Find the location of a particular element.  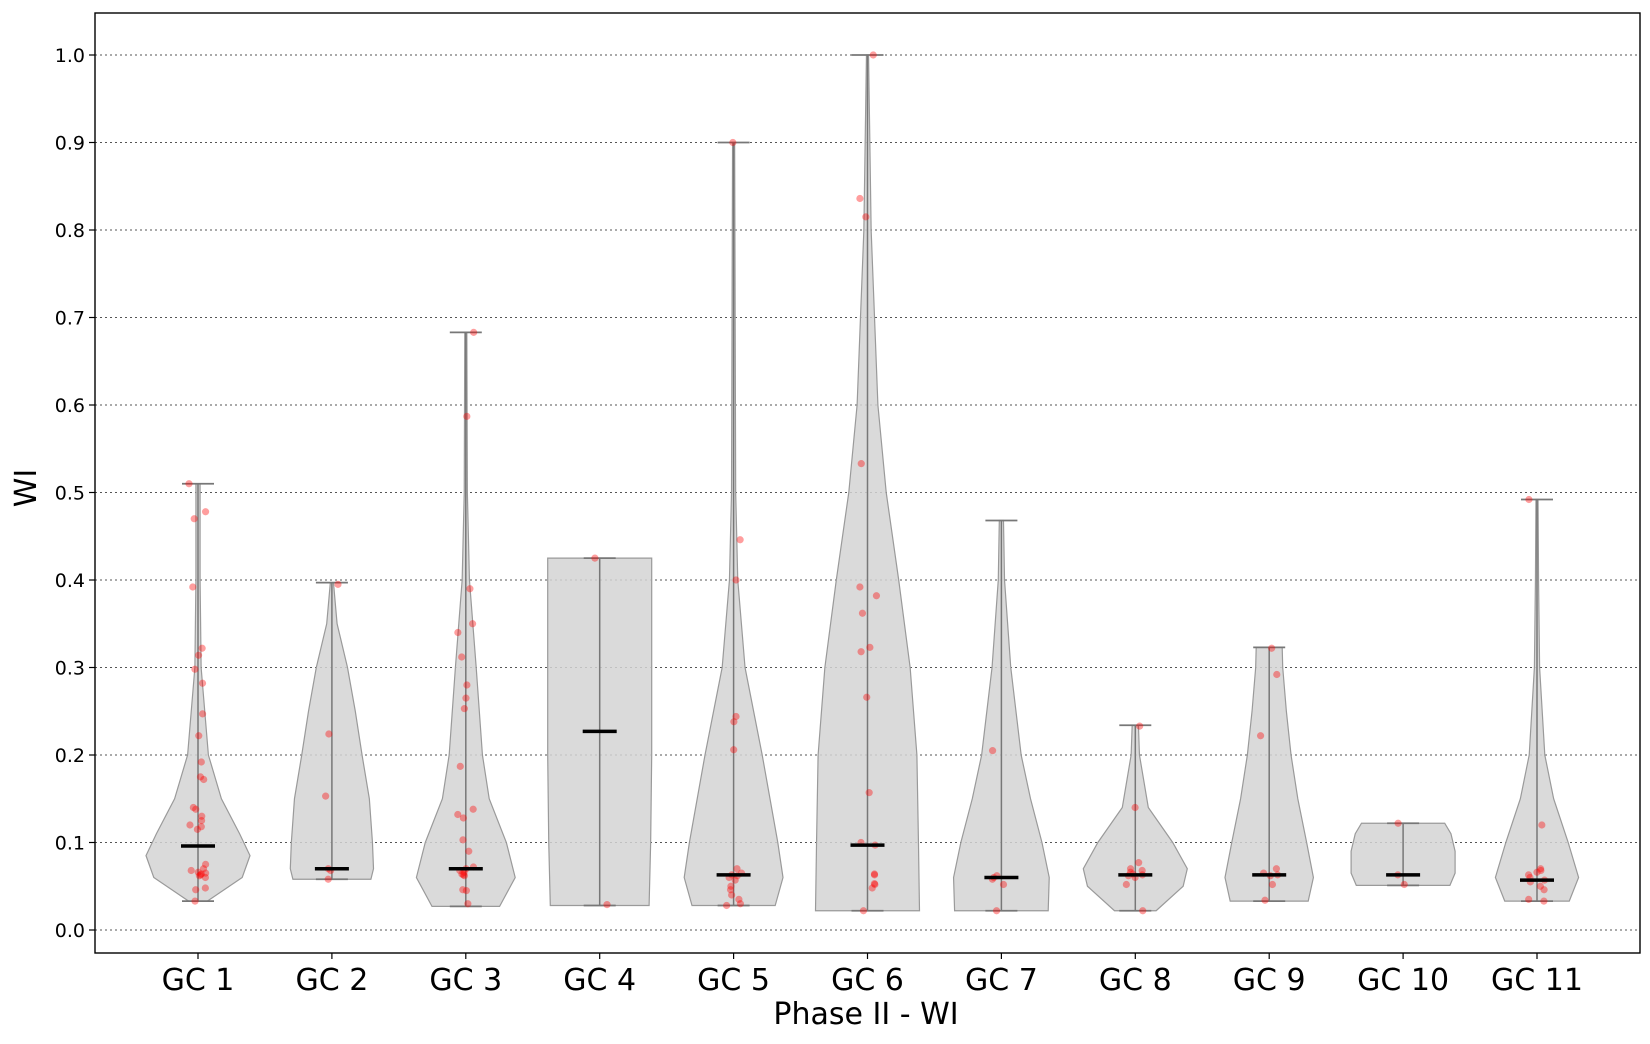

x-tick-label: GC 3 is located at coordinates (465, 980).